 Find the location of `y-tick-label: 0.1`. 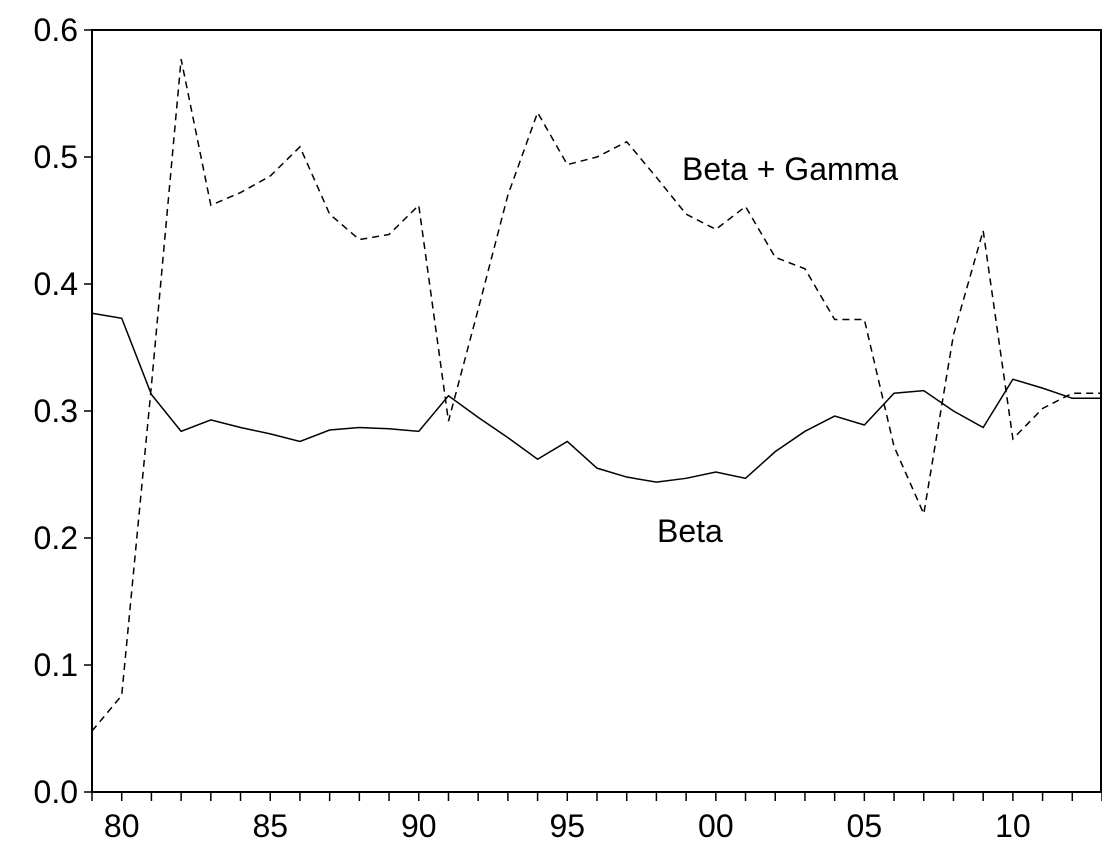

y-tick-label: 0.1 is located at coordinates (56, 665).